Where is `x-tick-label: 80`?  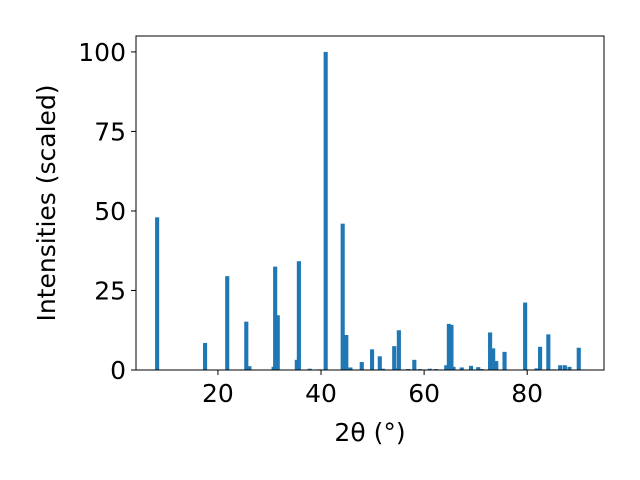
x-tick-label: 80 is located at coordinates (527, 393).